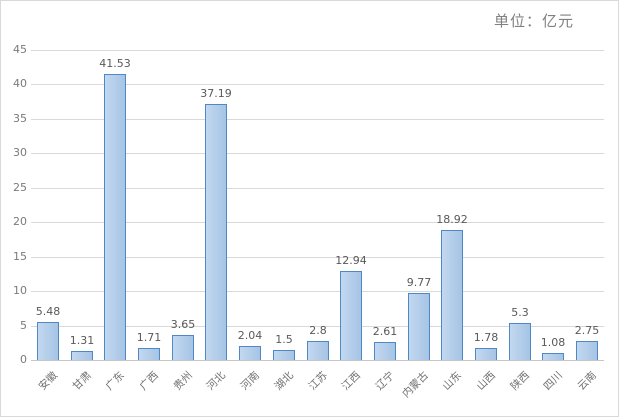  What do you see at coordinates (48, 311) in the screenshot?
I see `bar-value-label: 5.48` at bounding box center [48, 311].